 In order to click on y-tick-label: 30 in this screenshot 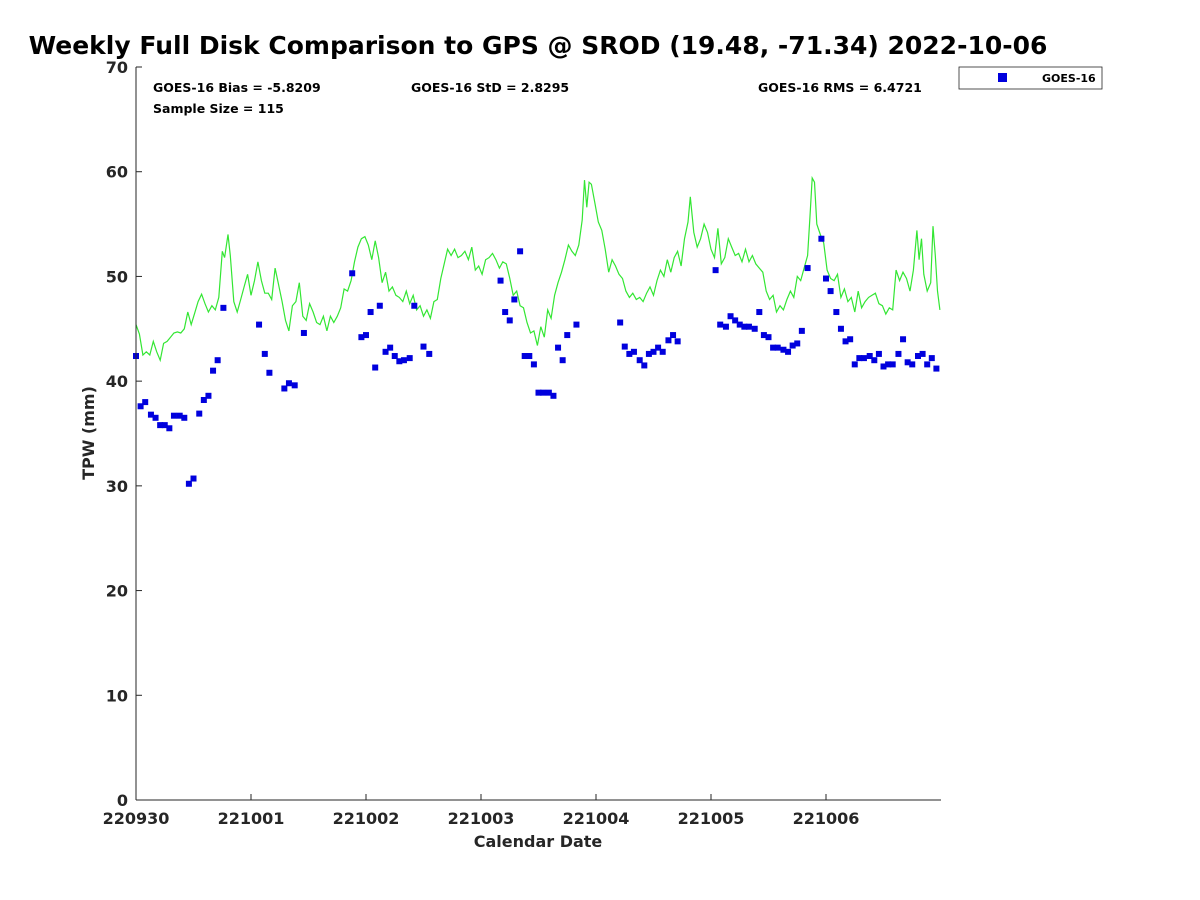, I will do `click(117, 486)`.